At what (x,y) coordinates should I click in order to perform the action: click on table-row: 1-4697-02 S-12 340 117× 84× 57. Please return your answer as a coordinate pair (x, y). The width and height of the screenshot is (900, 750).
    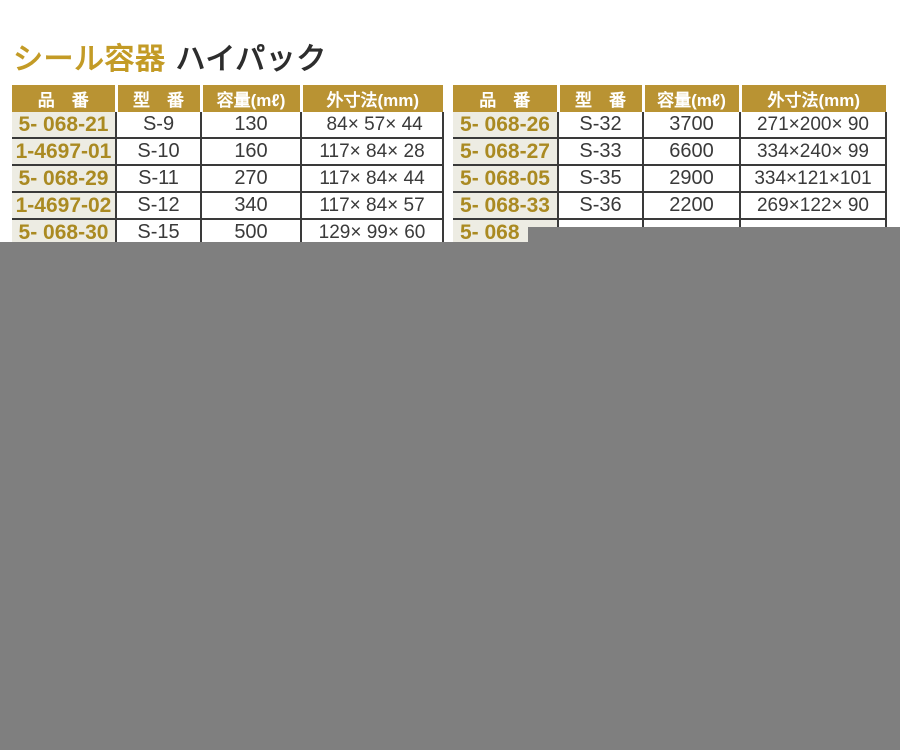
    Looking at the image, I should click on (228, 206).